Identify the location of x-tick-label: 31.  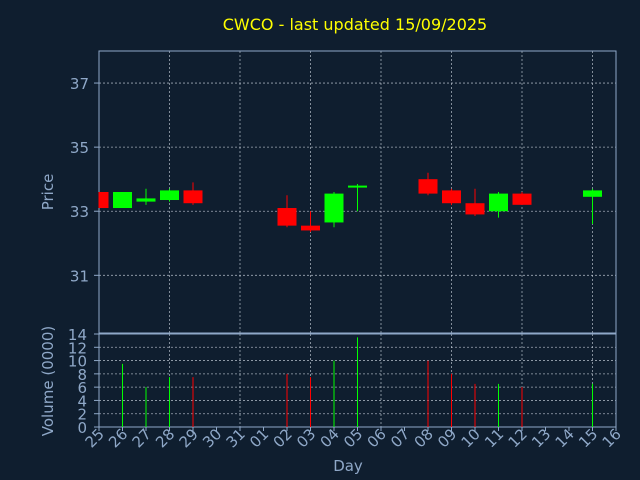
(236, 438).